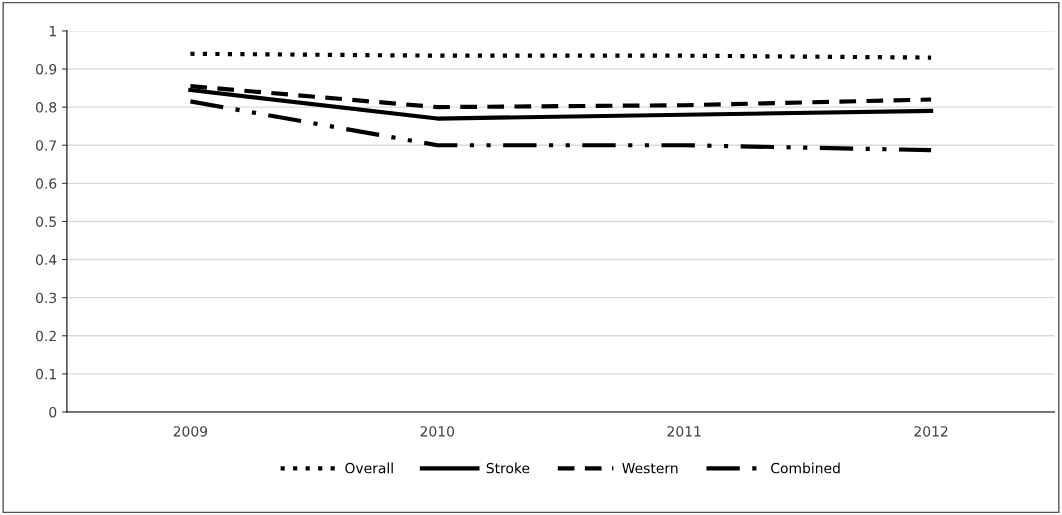 The image size is (1062, 515). Describe the element at coordinates (46, 183) in the screenshot. I see `y-tick-label: 0.6` at that location.